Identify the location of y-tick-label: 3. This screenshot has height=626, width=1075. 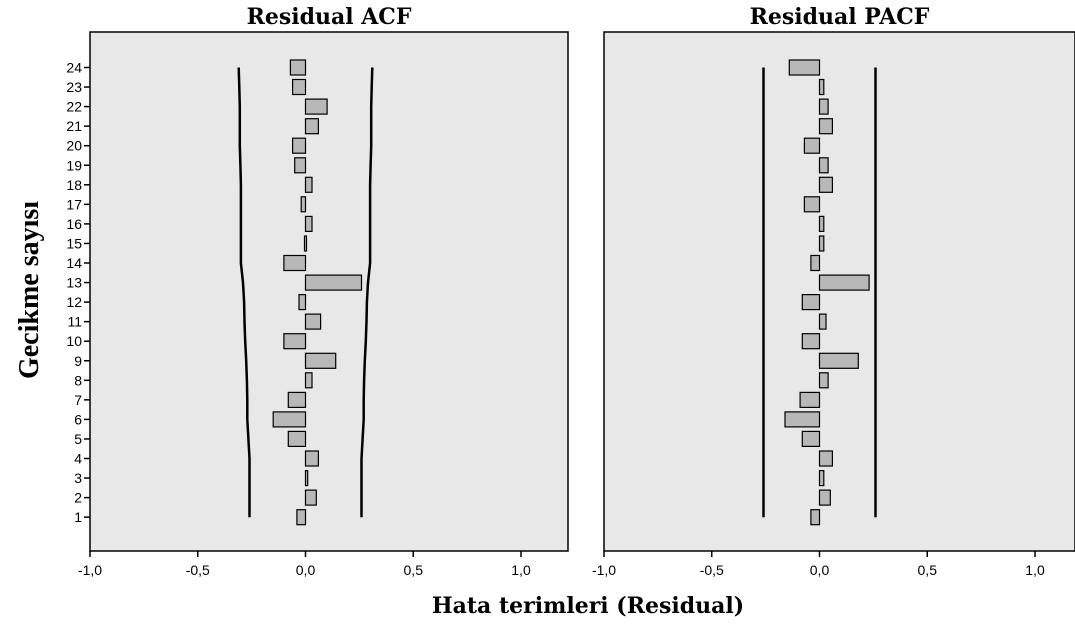
(78, 478).